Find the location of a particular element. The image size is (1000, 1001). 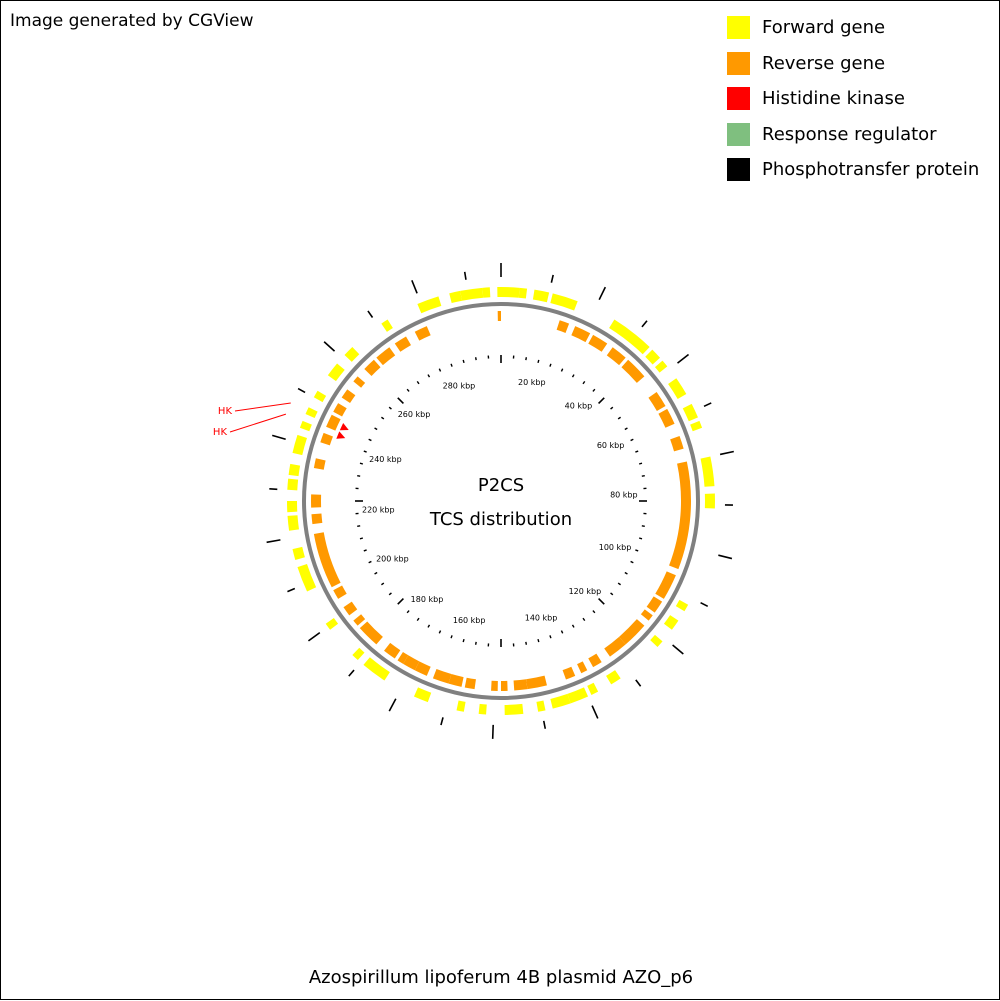

ruler-label: 200 kbp is located at coordinates (392, 559).